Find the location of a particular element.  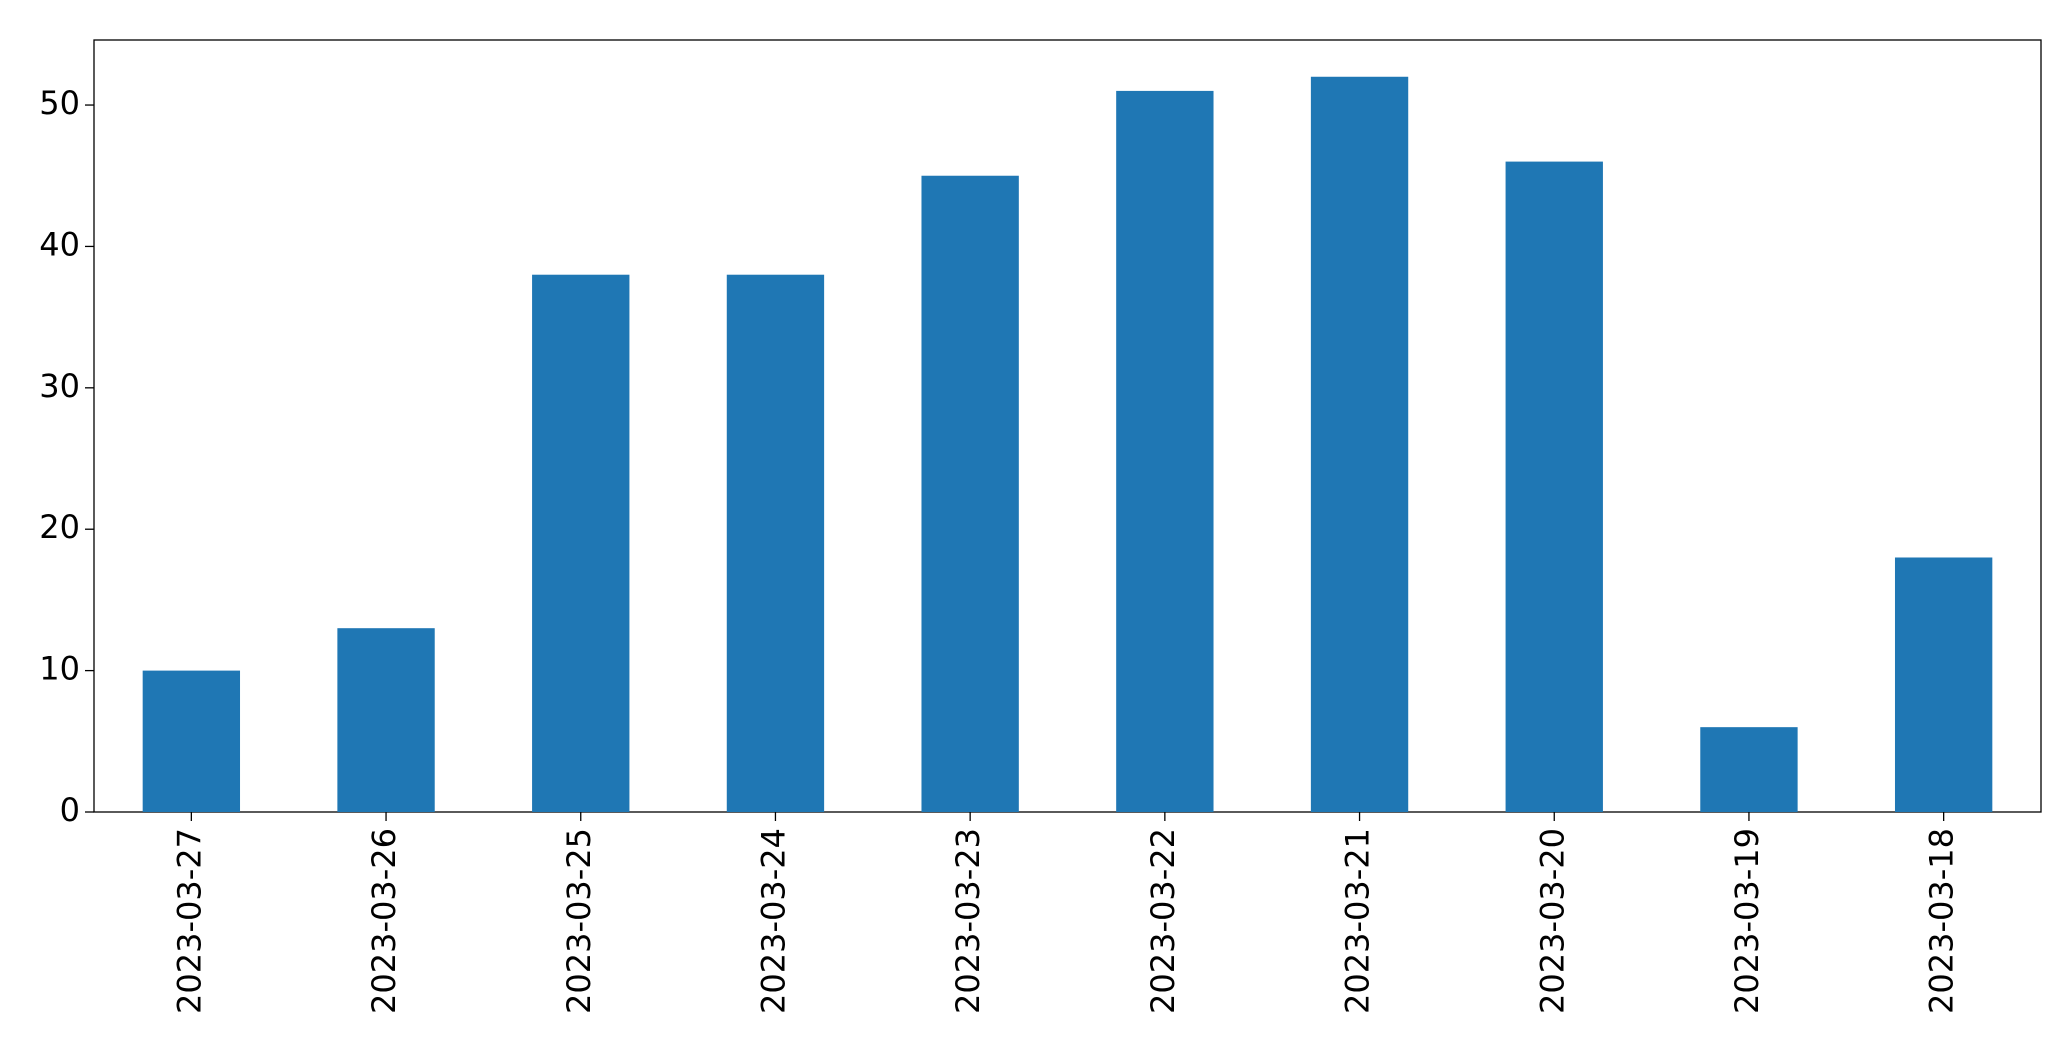

y-tick-label: 10 is located at coordinates (59, 669).